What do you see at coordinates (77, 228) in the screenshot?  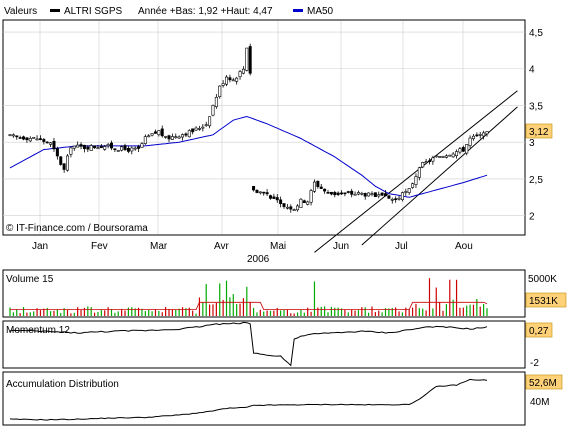 I see `watermark: © IT-Finance.com / Boursorama` at bounding box center [77, 228].